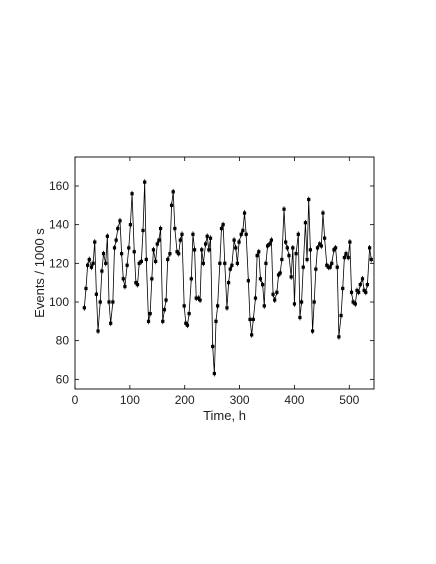 The height and width of the screenshot is (564, 436). I want to click on y-tick-label: 120, so click(59, 263).